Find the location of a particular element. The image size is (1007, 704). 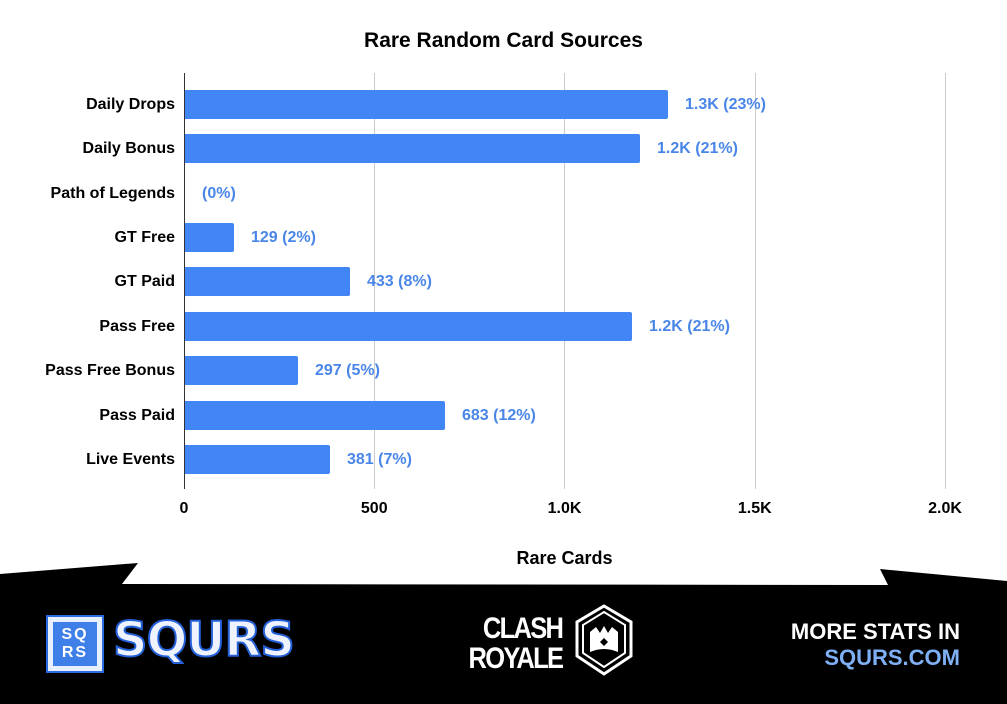

data-label: 683 (12%) is located at coordinates (499, 415).